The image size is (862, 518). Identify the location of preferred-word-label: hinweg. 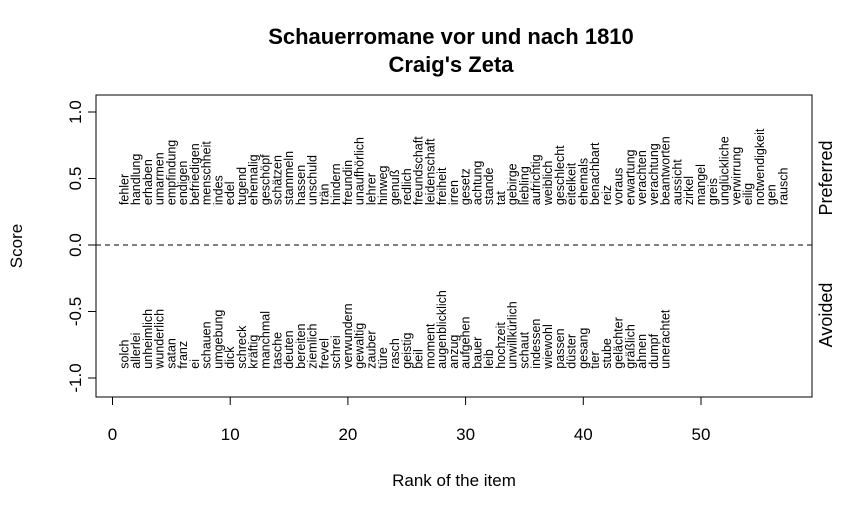
(383, 185).